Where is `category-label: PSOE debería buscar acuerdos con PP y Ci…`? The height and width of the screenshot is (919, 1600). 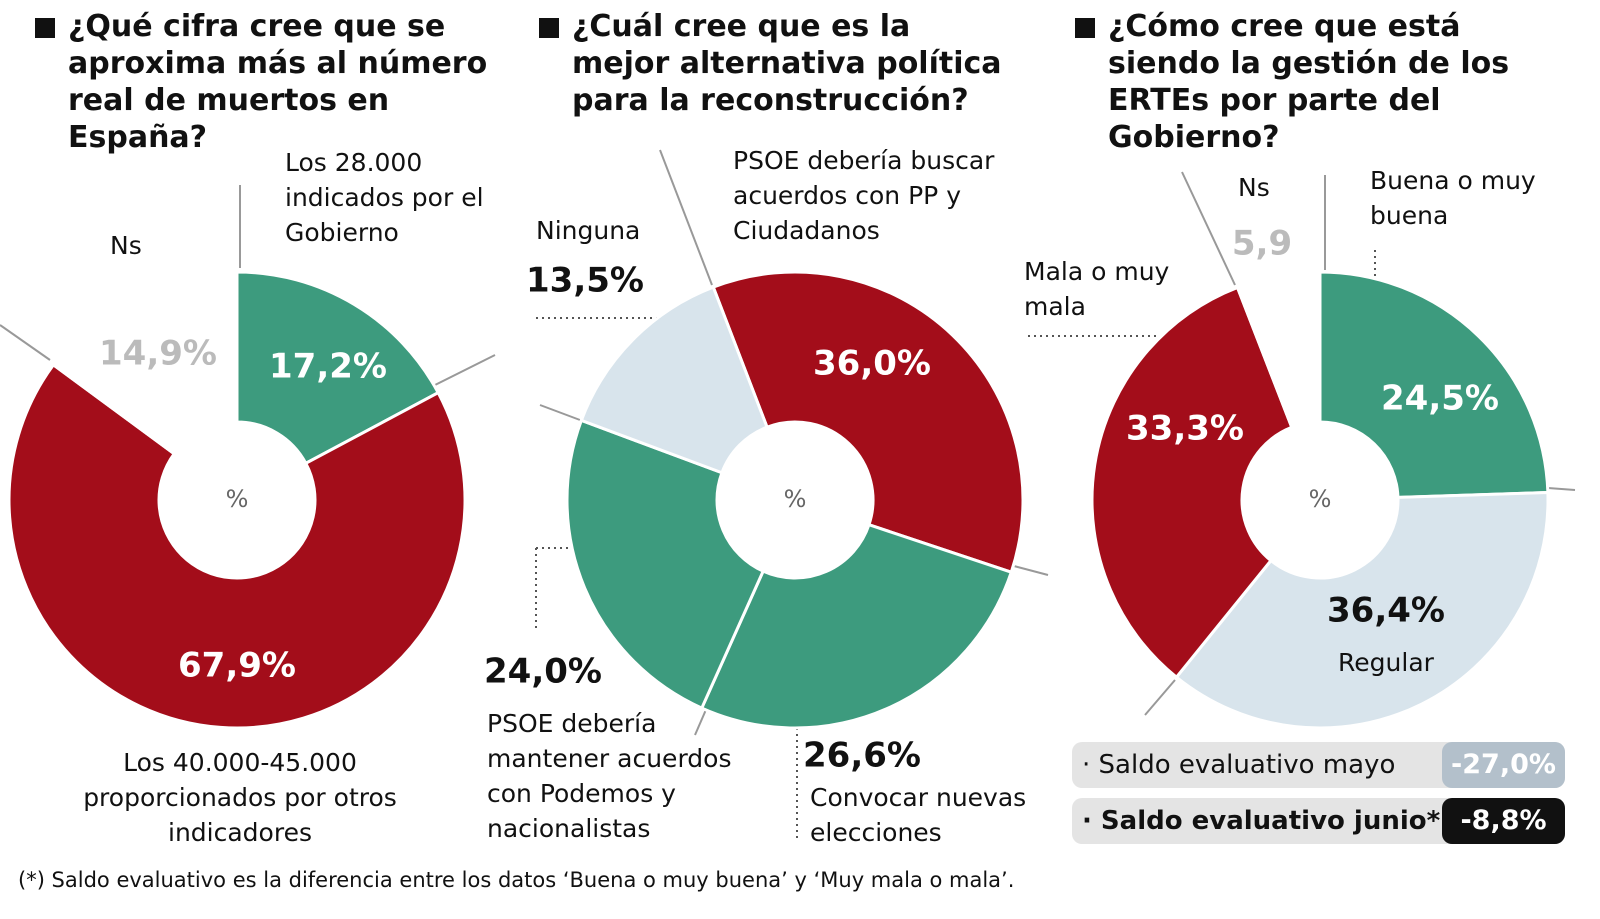
category-label: PSOE debería buscar acuerdos con PP y Ci… is located at coordinates (864, 195).